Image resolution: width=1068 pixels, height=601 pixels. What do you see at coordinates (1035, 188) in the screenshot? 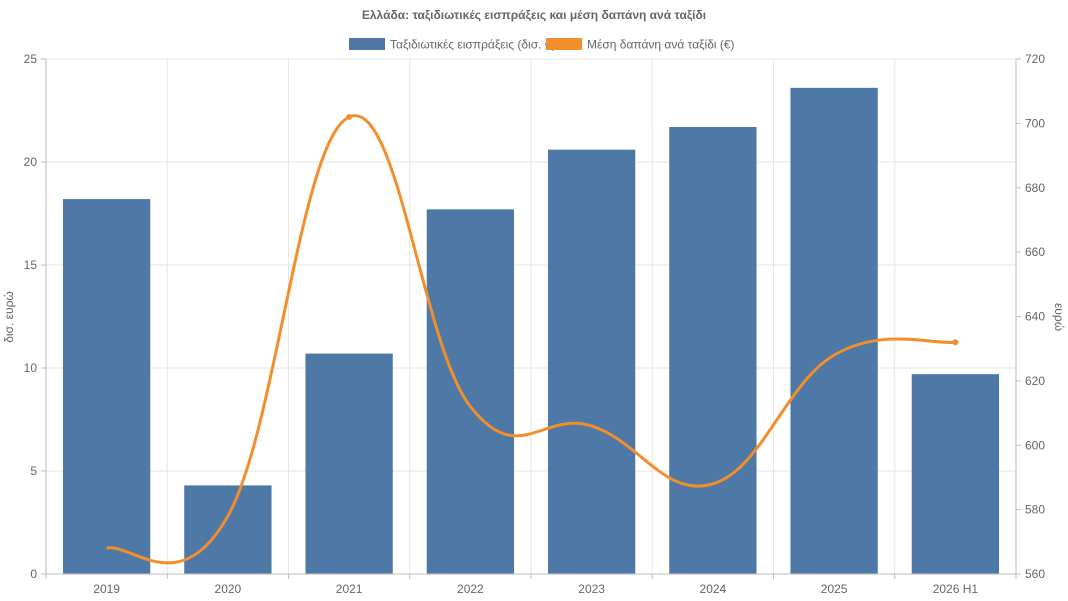
I see `right-tick-label: 680` at bounding box center [1035, 188].